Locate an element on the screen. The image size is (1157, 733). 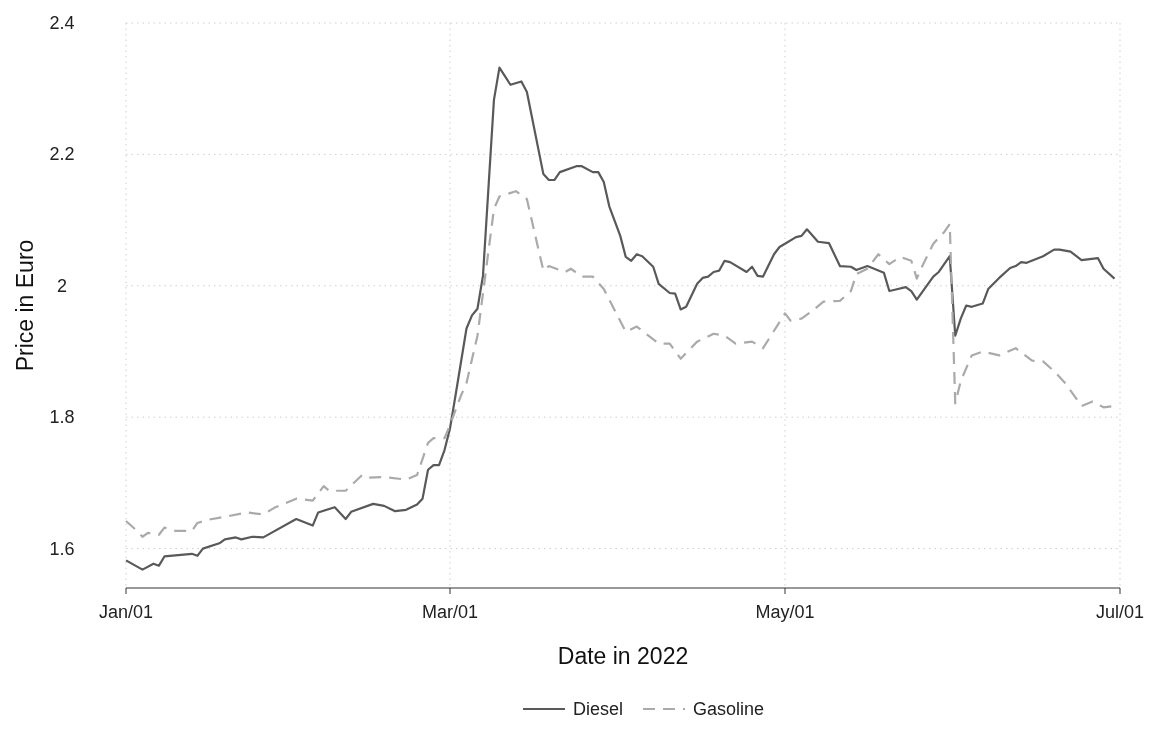
x-axis-title: Date in 2022 is located at coordinates (623, 656).